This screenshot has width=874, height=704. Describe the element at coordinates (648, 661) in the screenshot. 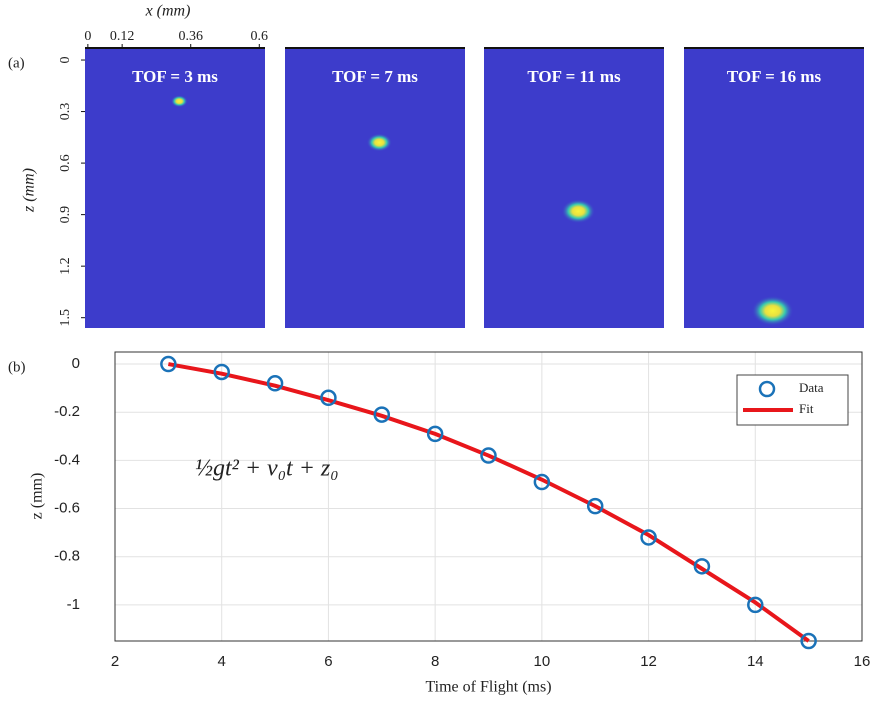

I see `x-tick-label: 12` at that location.